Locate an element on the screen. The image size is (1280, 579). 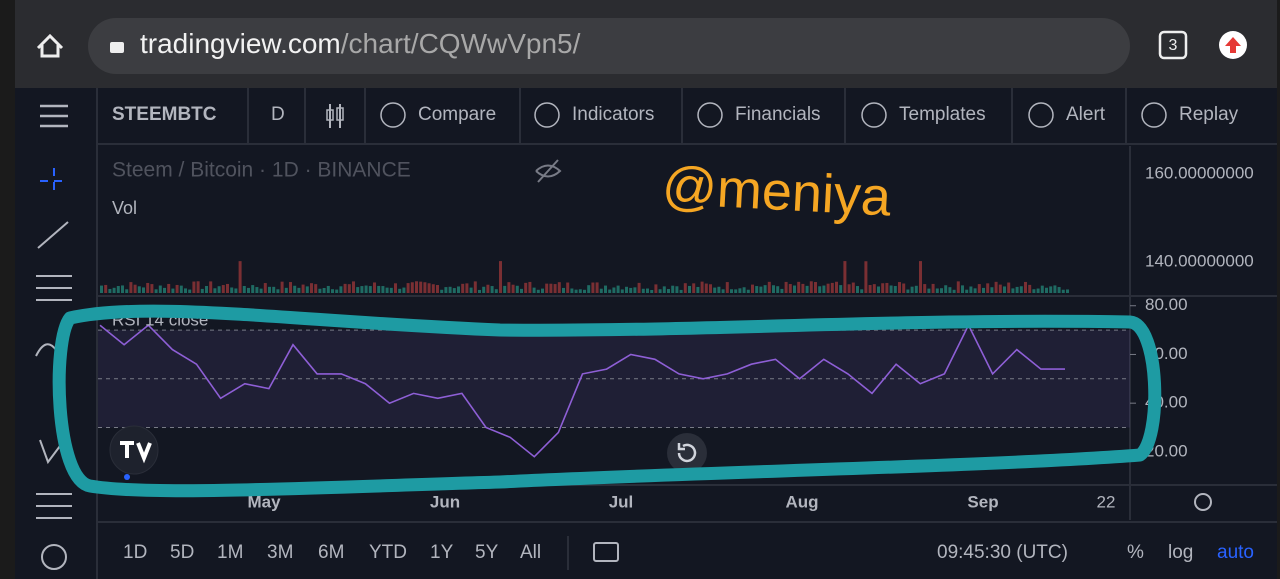
hide-icon is located at coordinates (548, 171).